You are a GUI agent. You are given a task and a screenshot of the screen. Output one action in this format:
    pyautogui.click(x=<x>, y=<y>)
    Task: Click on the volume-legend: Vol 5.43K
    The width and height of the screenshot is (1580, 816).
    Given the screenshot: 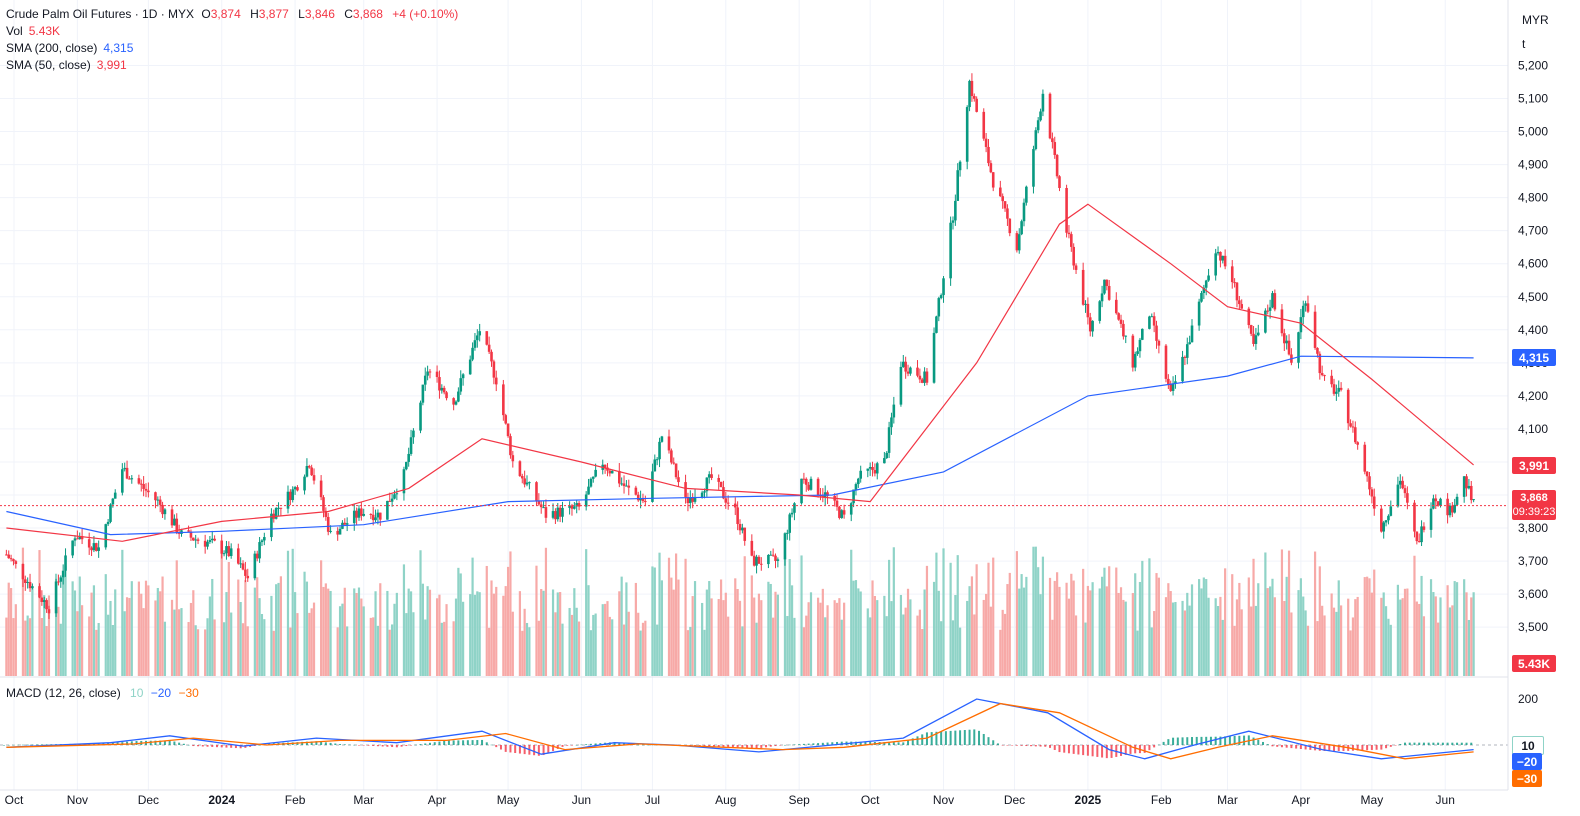 What is the action you would take?
    pyautogui.click(x=33, y=31)
    